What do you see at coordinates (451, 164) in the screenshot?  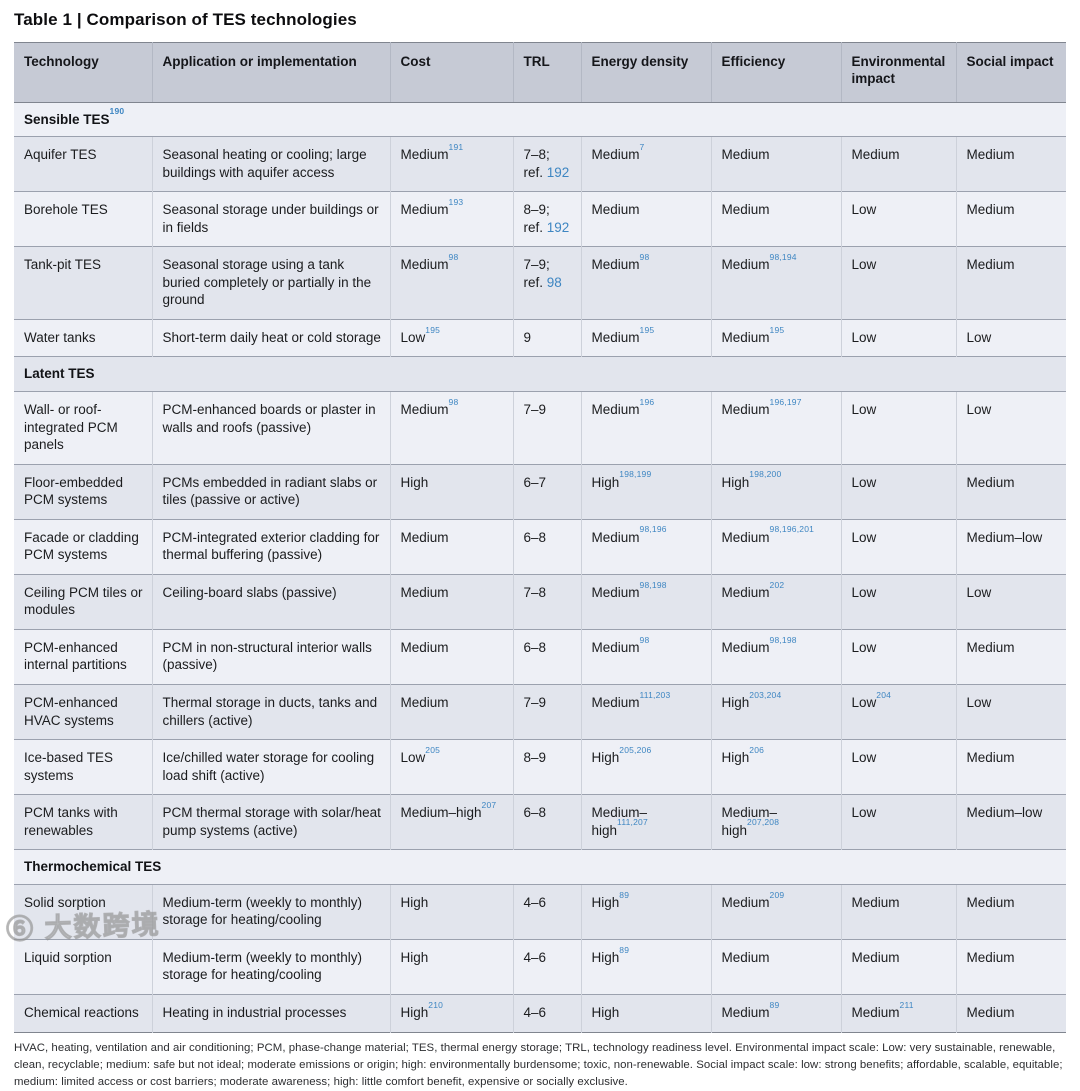 I see `table-cell: Medium191` at bounding box center [451, 164].